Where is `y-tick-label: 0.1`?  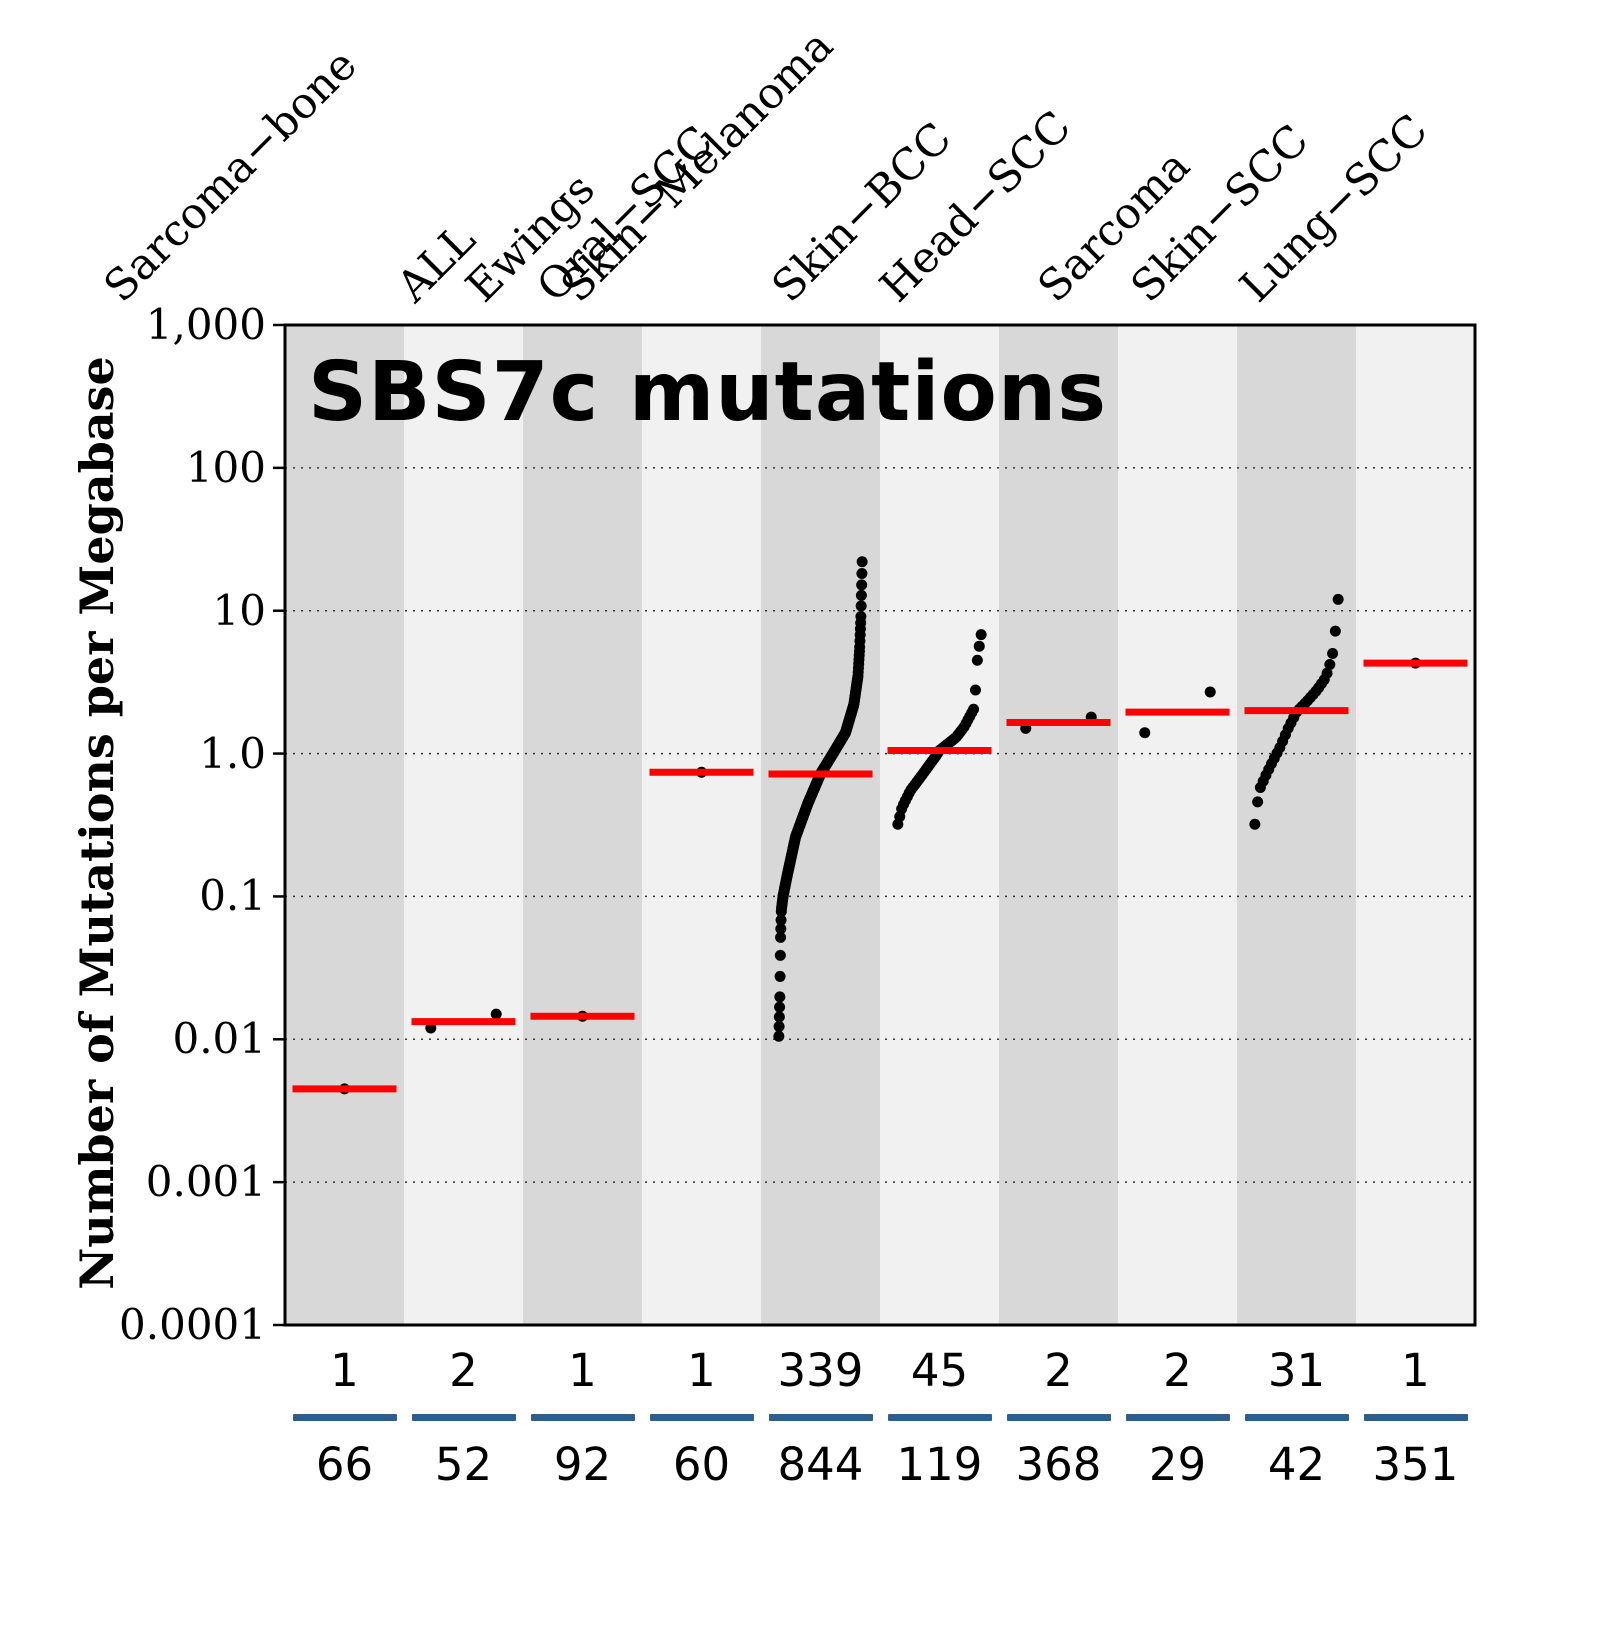 y-tick-label: 0.1 is located at coordinates (232, 896).